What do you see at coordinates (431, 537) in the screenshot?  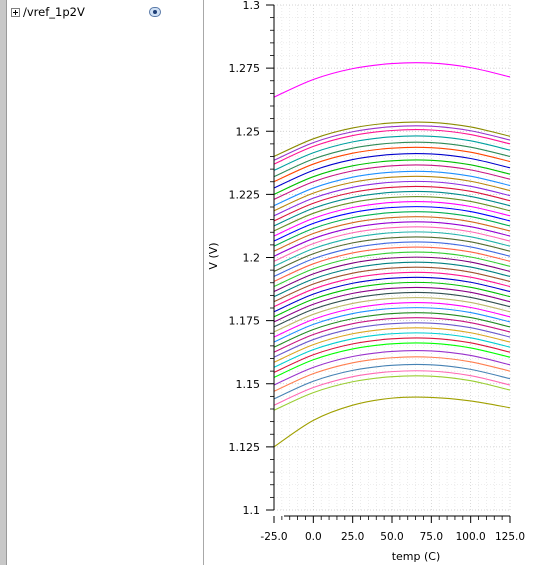 I see `x-tick-label: 75.0` at bounding box center [431, 537].